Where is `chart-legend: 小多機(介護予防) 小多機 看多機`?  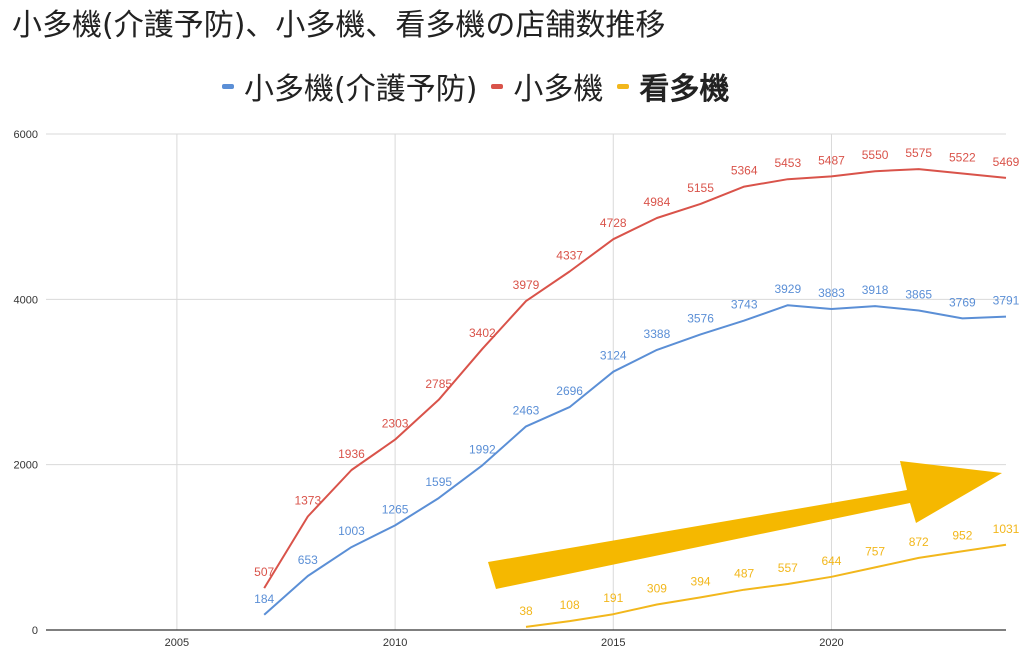 chart-legend: 小多機(介護予防) 小多機 看多機 is located at coordinates (475, 86).